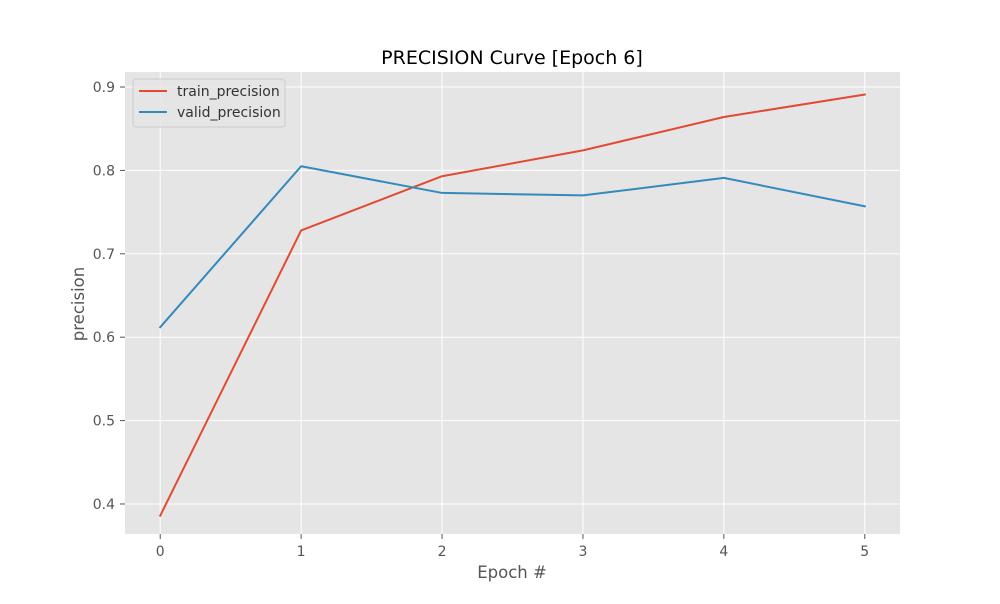 Image resolution: width=1000 pixels, height=604 pixels. Describe the element at coordinates (160, 552) in the screenshot. I see `x-tick-label: 0` at that location.